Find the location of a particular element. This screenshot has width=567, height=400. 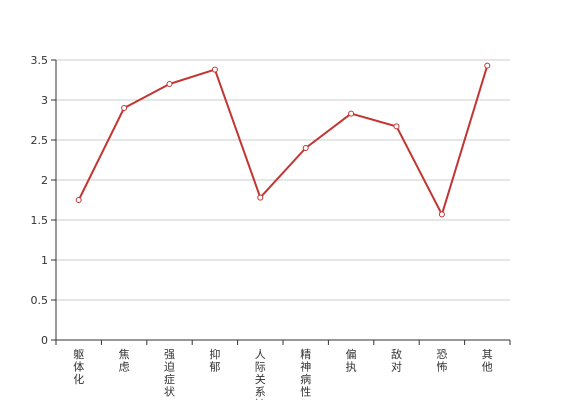

y-tick-label: 1 is located at coordinates (44, 260).